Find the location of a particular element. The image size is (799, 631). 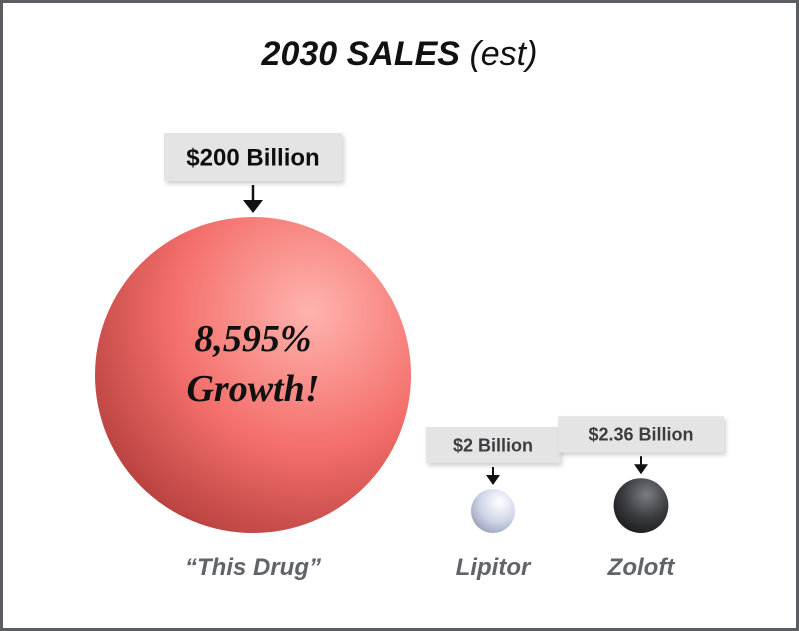

value-label-text: $200 Billion is located at coordinates (252, 158).